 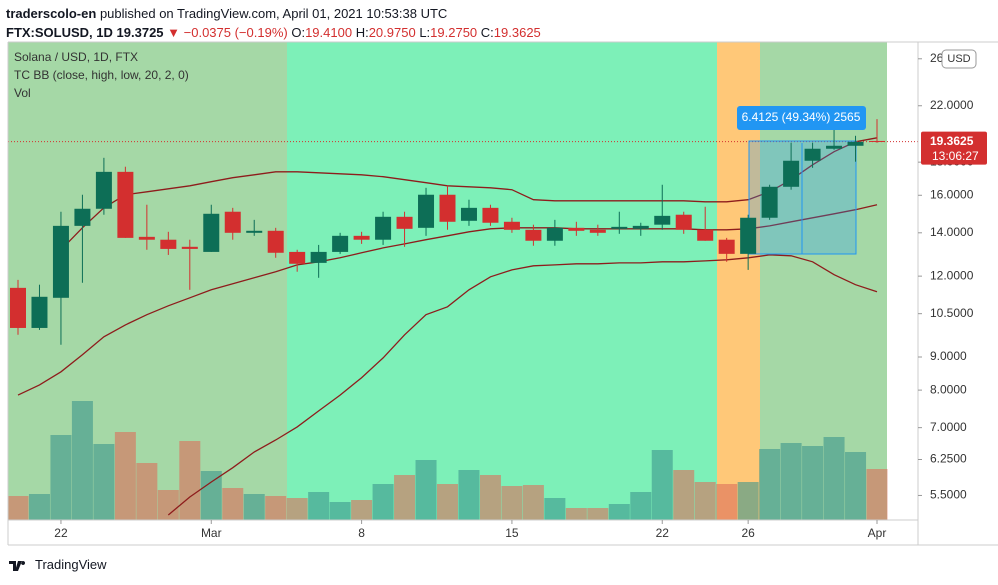 I want to click on ohlc-label: L:, so click(x=425, y=32).